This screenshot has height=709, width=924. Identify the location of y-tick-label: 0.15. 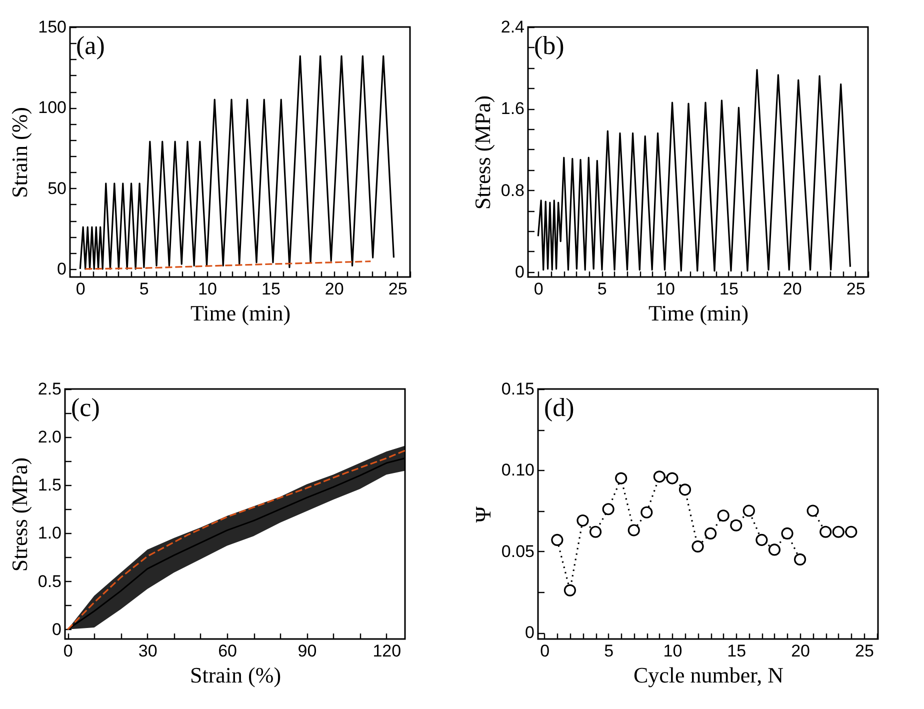
(517, 389).